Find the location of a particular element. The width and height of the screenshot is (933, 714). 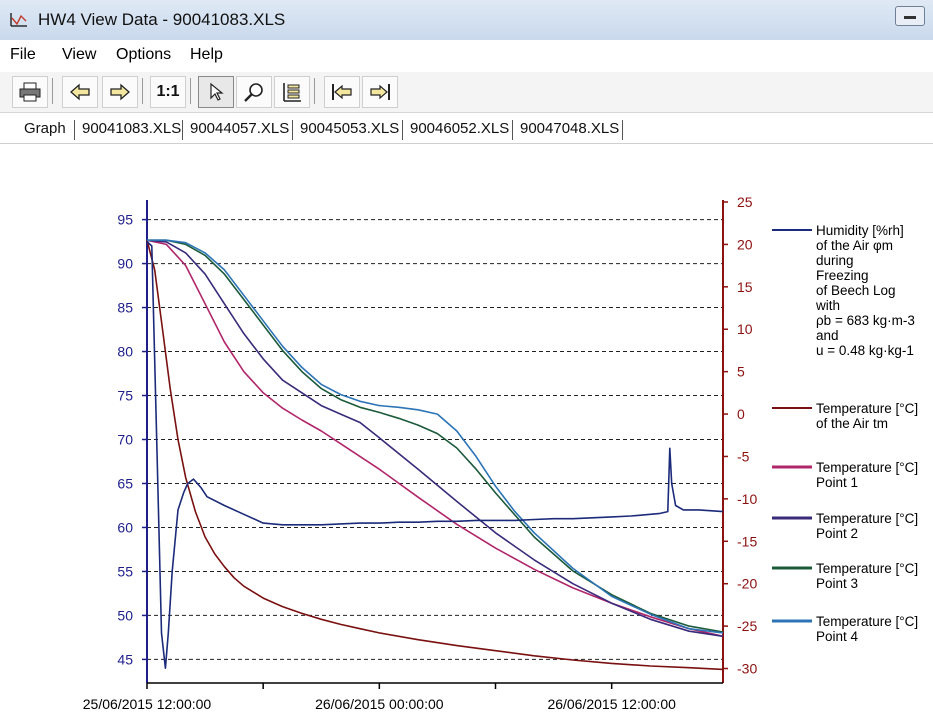

pointer-icon is located at coordinates (217, 91).